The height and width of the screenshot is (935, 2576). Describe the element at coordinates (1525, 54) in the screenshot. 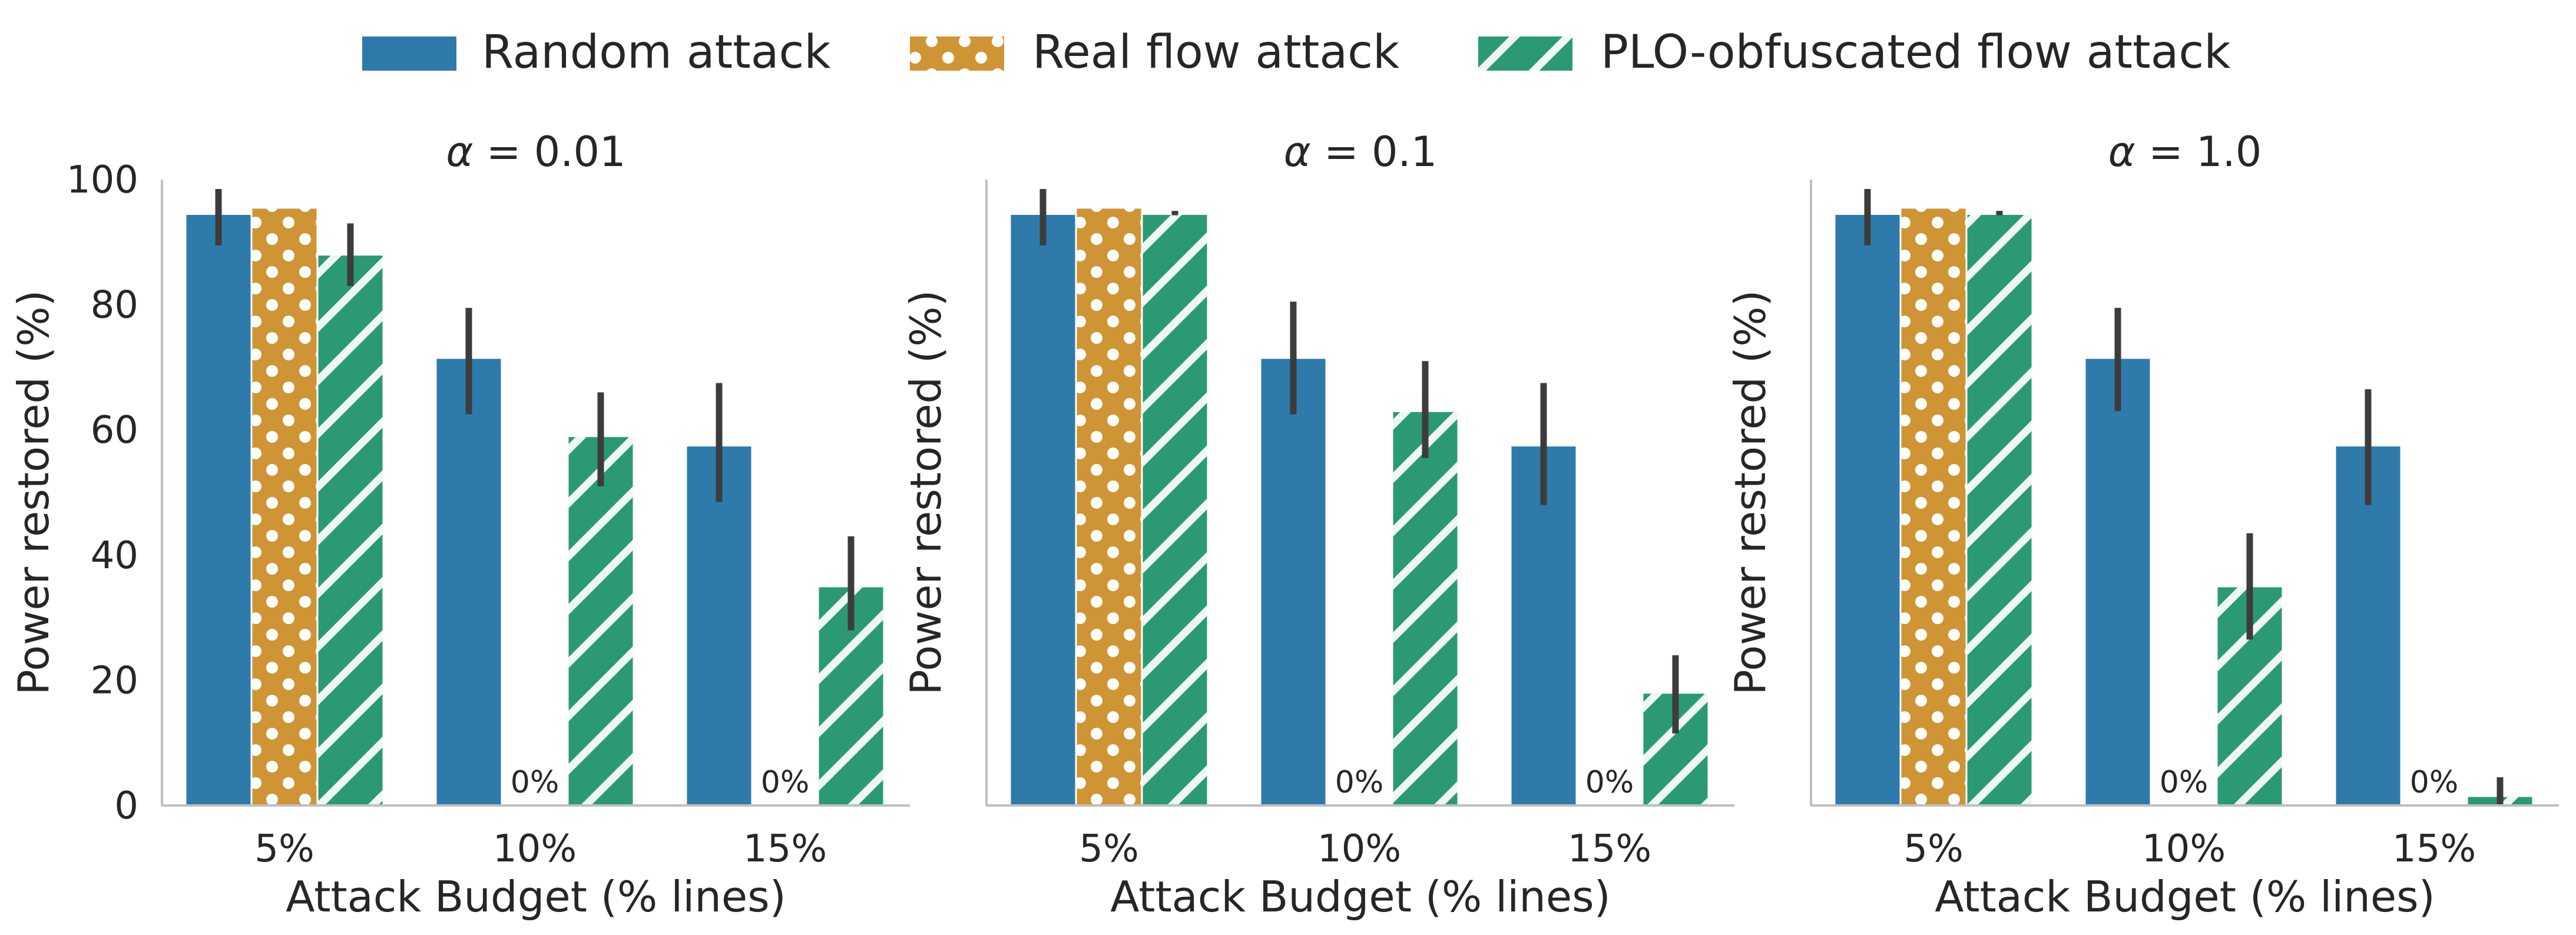

I see `striped-swatch-icon` at that location.